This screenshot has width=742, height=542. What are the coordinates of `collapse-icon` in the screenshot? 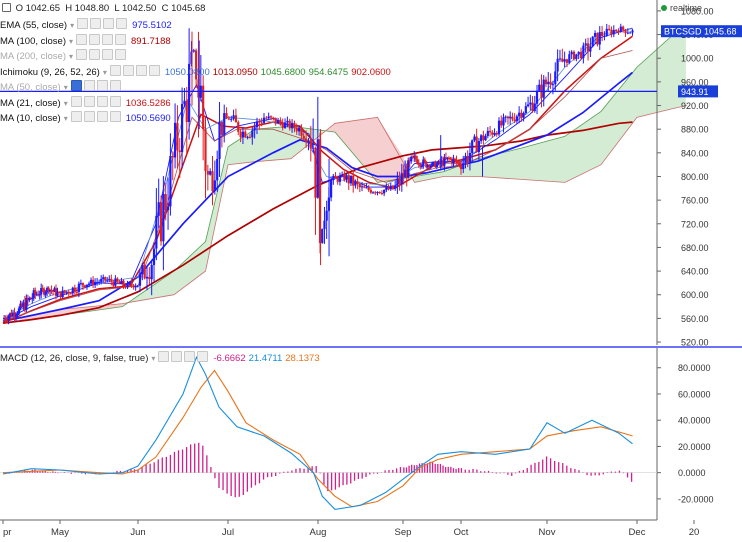 It's located at (6, 7).